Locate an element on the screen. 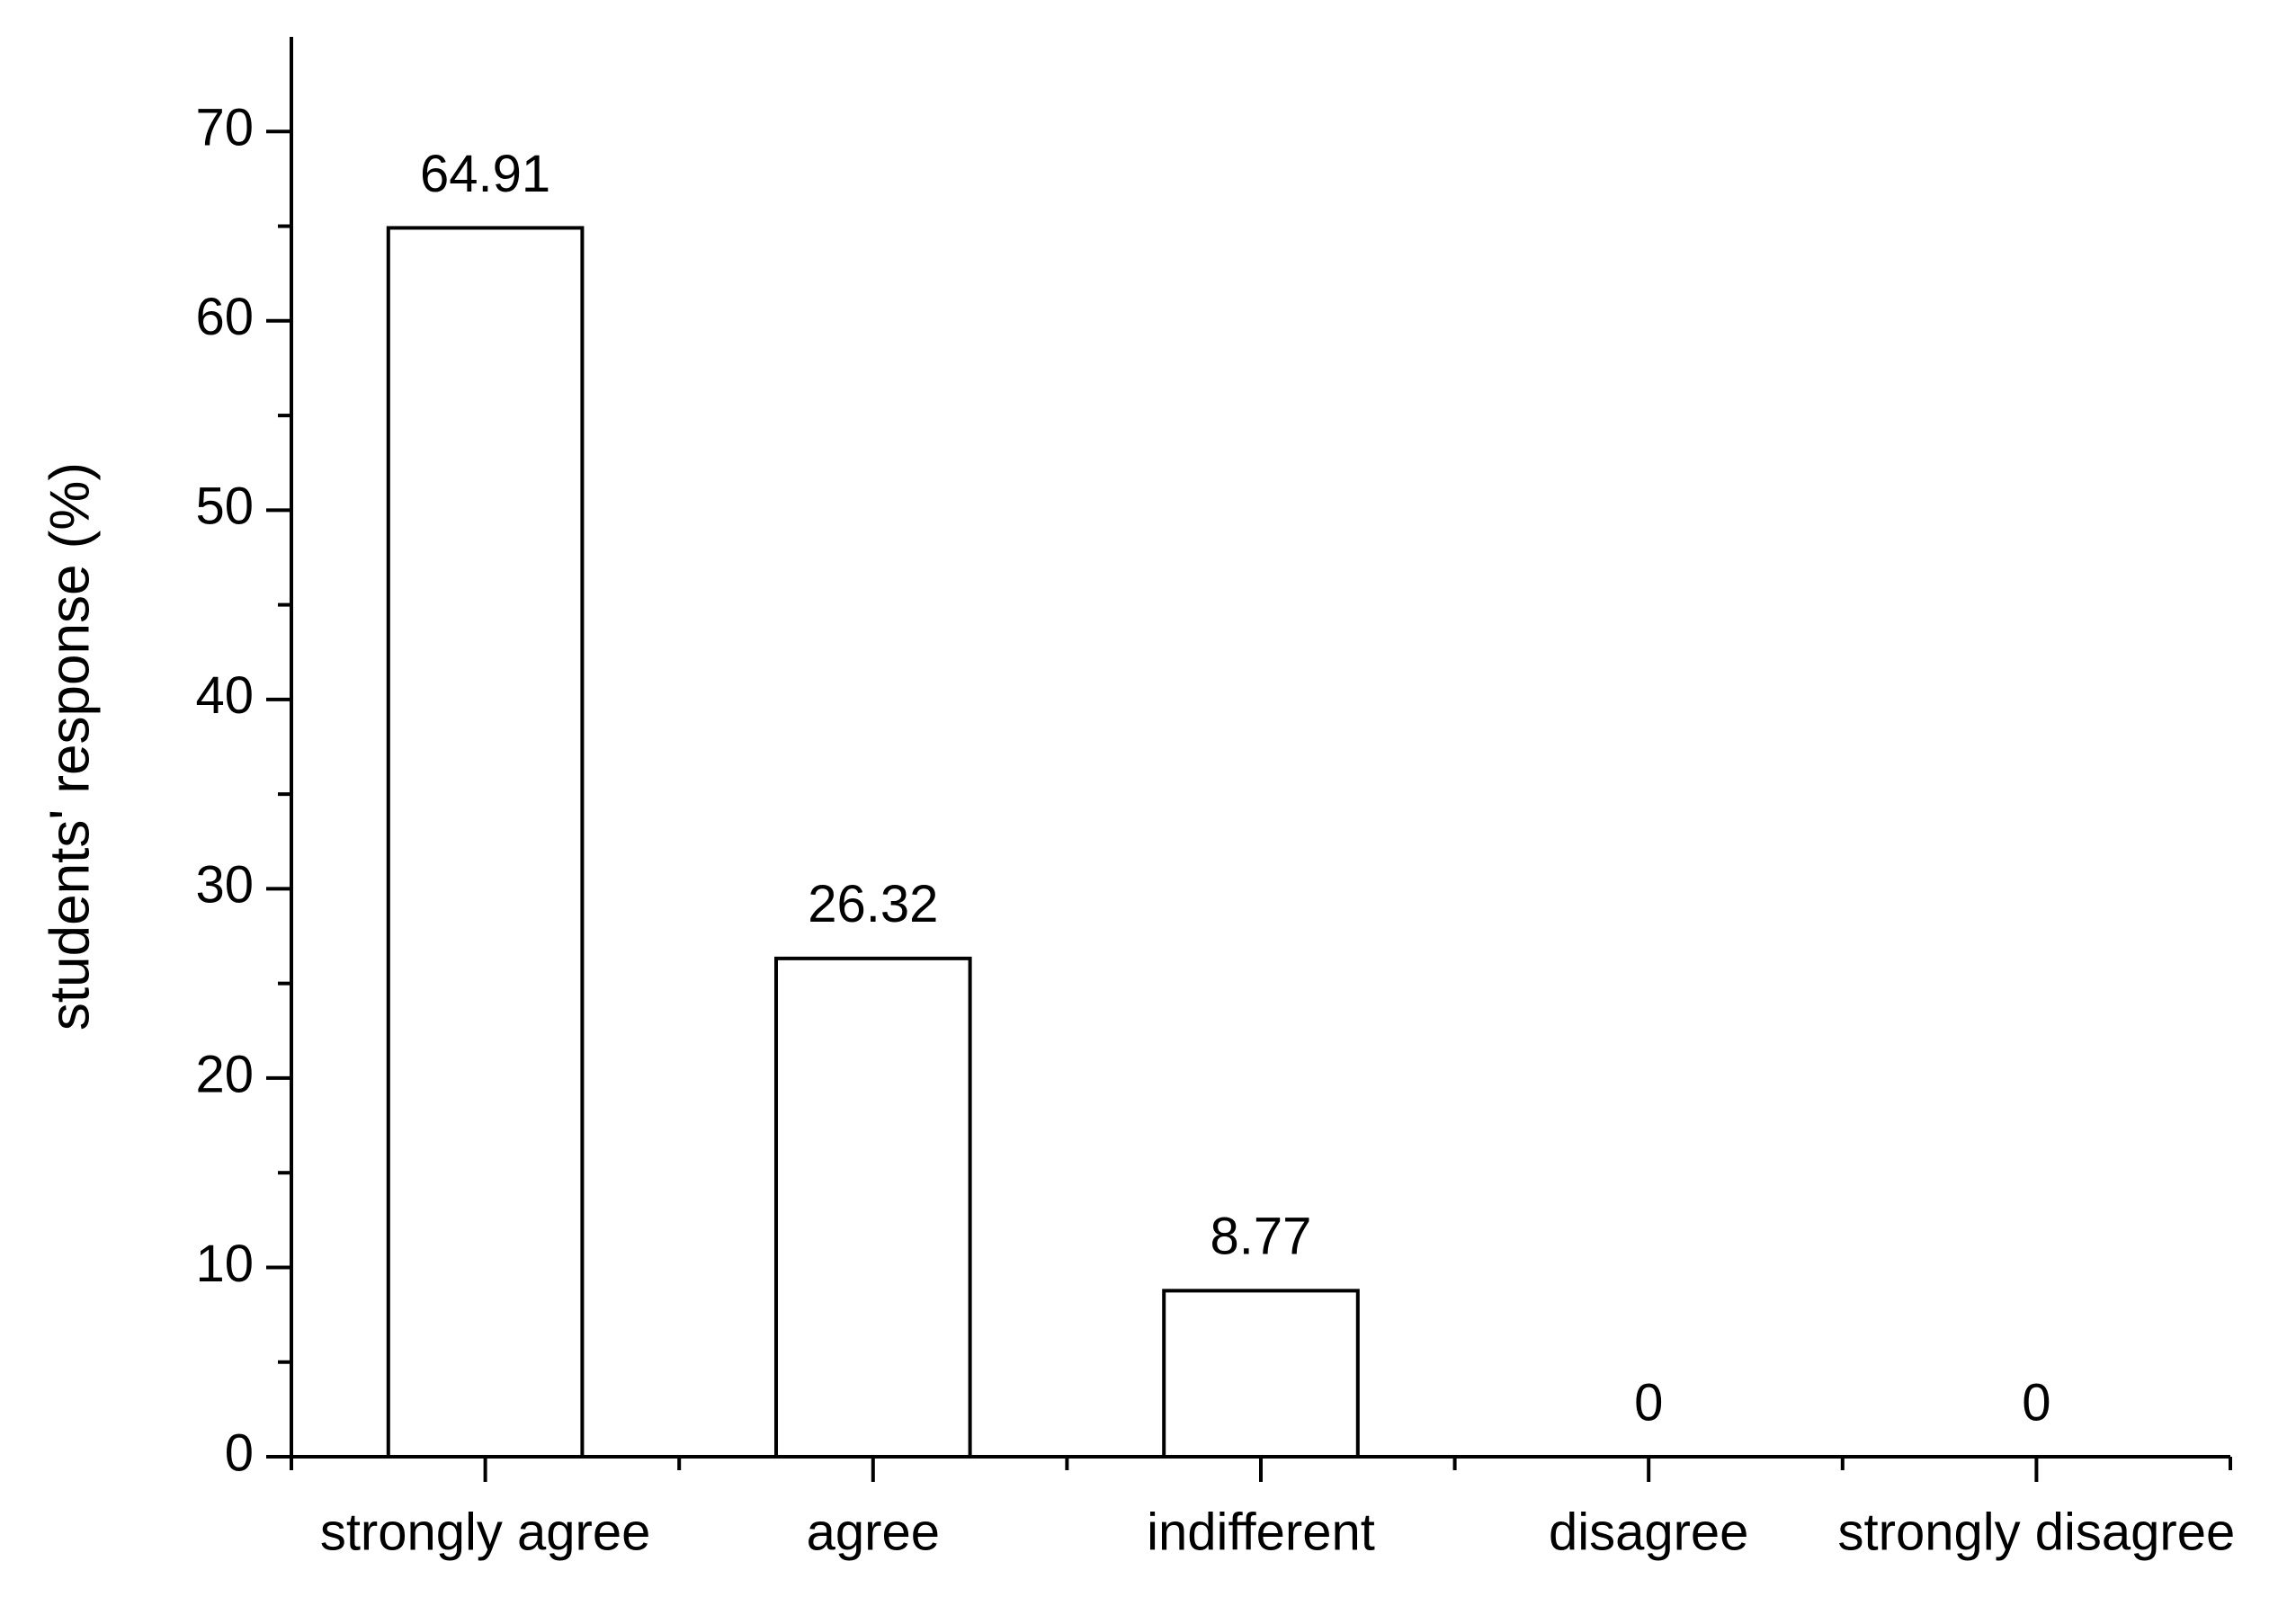 Image resolution: width=2296 pixels, height=1606 pixels. y-tick-label: 60 is located at coordinates (224, 317).